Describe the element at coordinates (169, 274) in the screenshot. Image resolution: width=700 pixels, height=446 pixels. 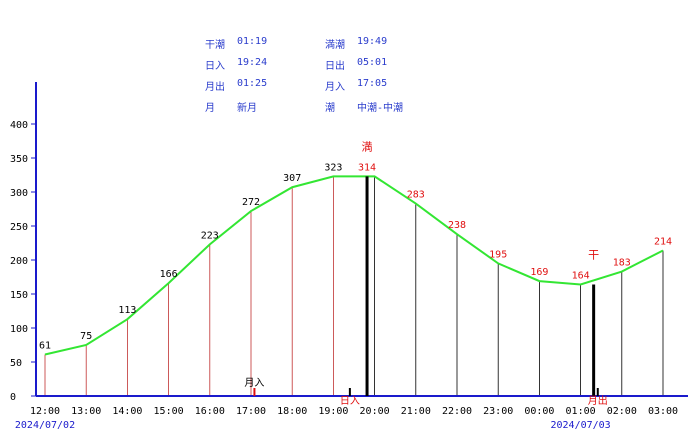
I see `data-label: 166` at that location.